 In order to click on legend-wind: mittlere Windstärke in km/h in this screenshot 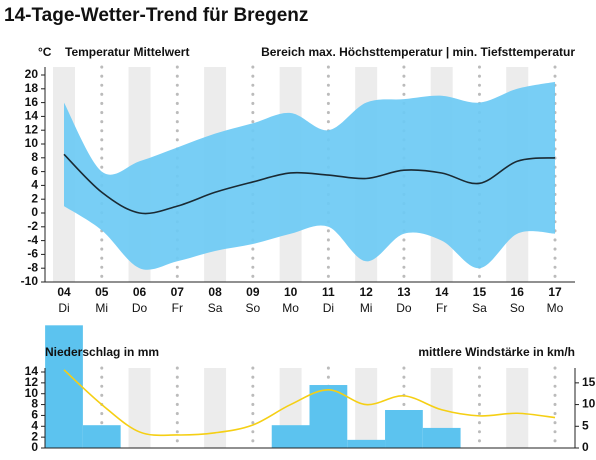, I will do `click(496, 352)`.